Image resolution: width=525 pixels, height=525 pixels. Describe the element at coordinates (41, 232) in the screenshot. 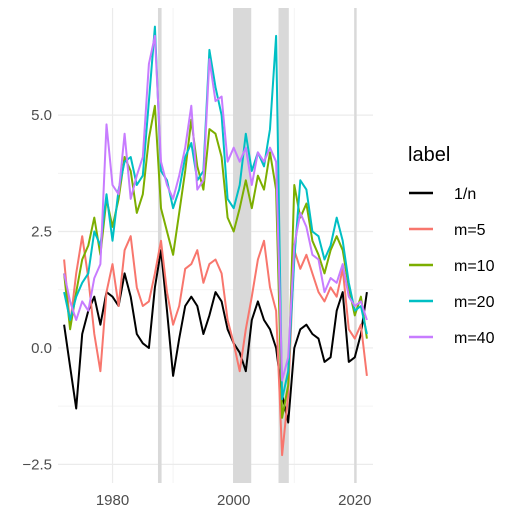

I see `y-tick-label: 2.5` at that location.